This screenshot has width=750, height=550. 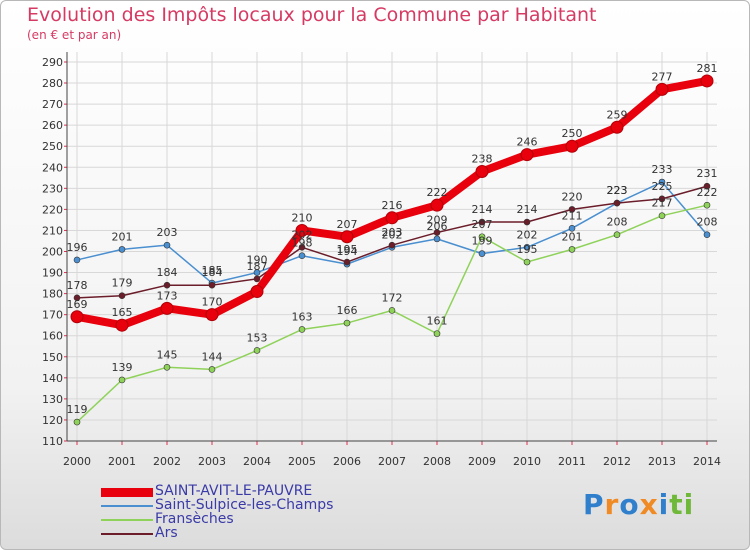 I want to click on x-tick-label: 2012, so click(x=617, y=461).